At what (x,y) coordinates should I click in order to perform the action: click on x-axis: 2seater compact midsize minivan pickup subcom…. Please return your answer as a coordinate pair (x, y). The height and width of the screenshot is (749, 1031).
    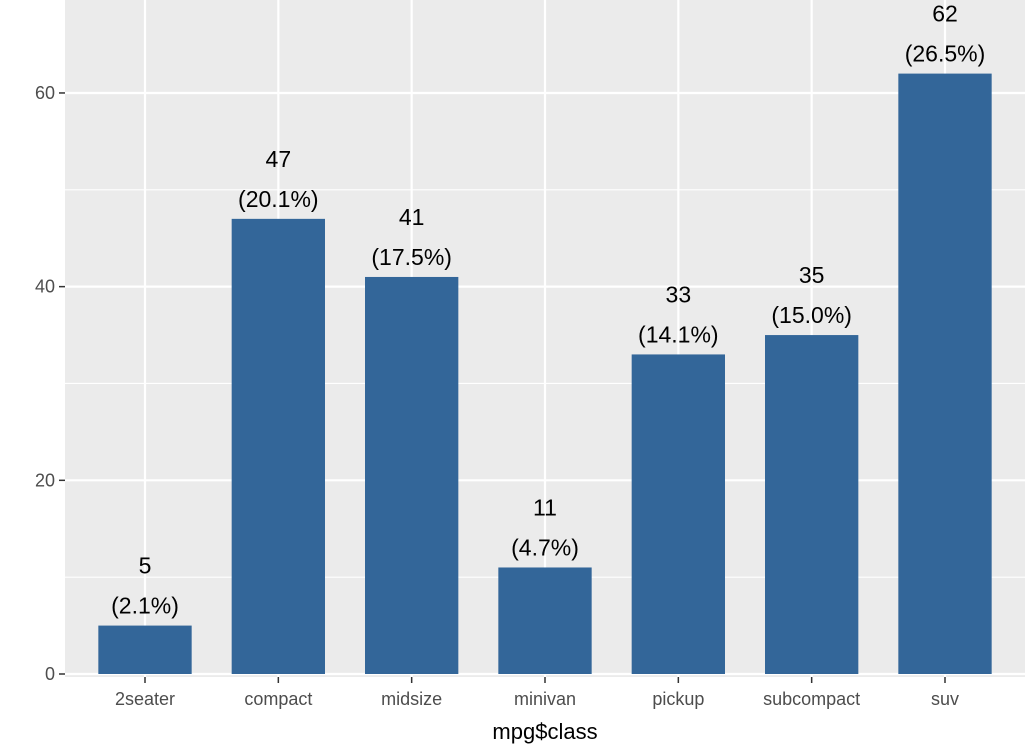
    Looking at the image, I should click on (537, 693).